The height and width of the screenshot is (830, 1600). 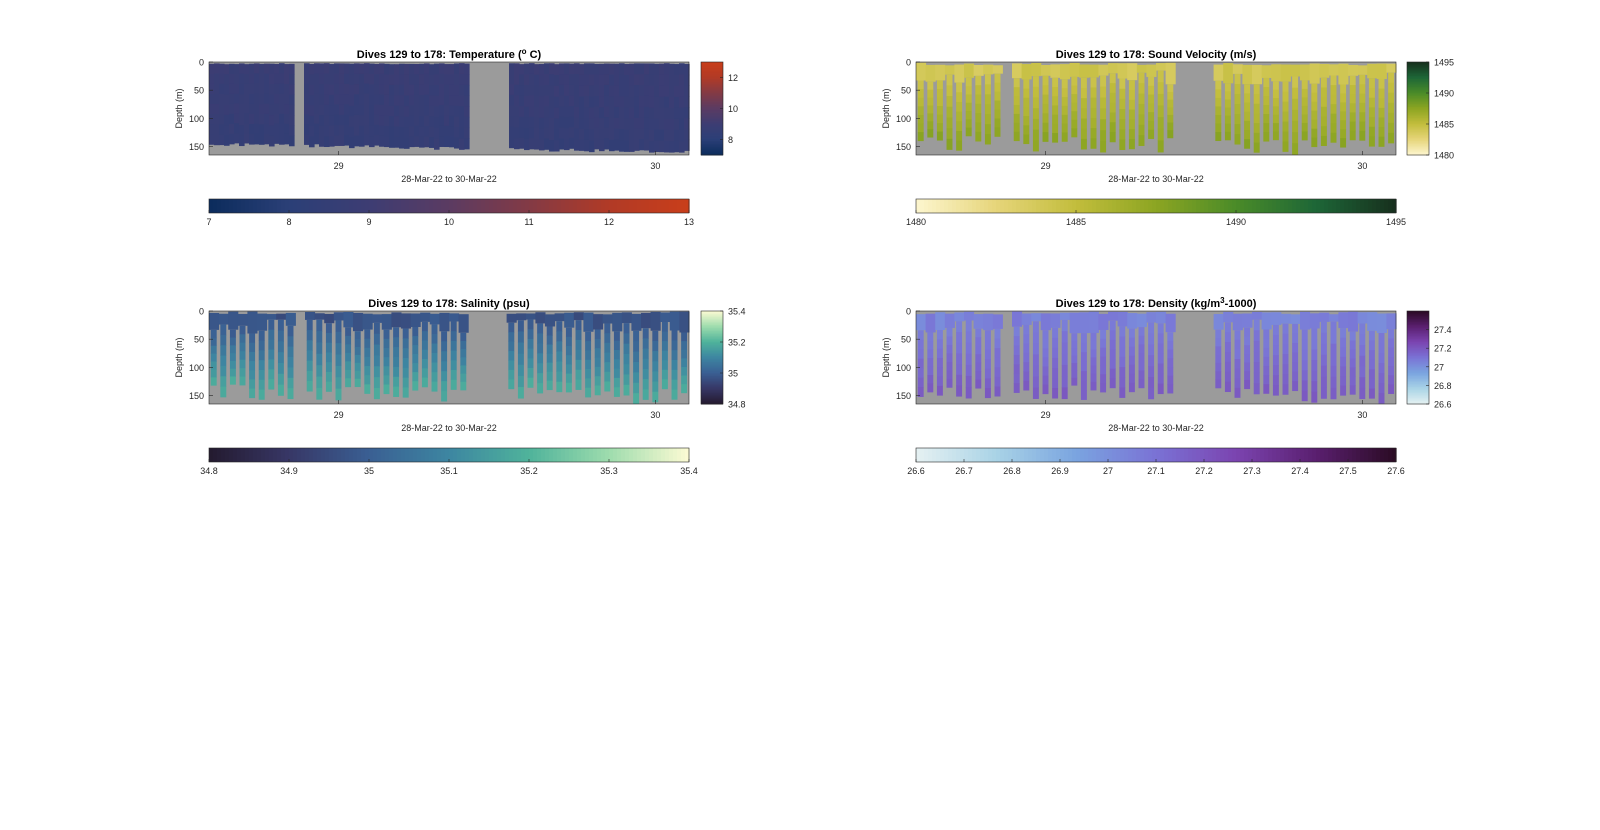 What do you see at coordinates (449, 357) in the screenshot?
I see `axes-box` at bounding box center [449, 357].